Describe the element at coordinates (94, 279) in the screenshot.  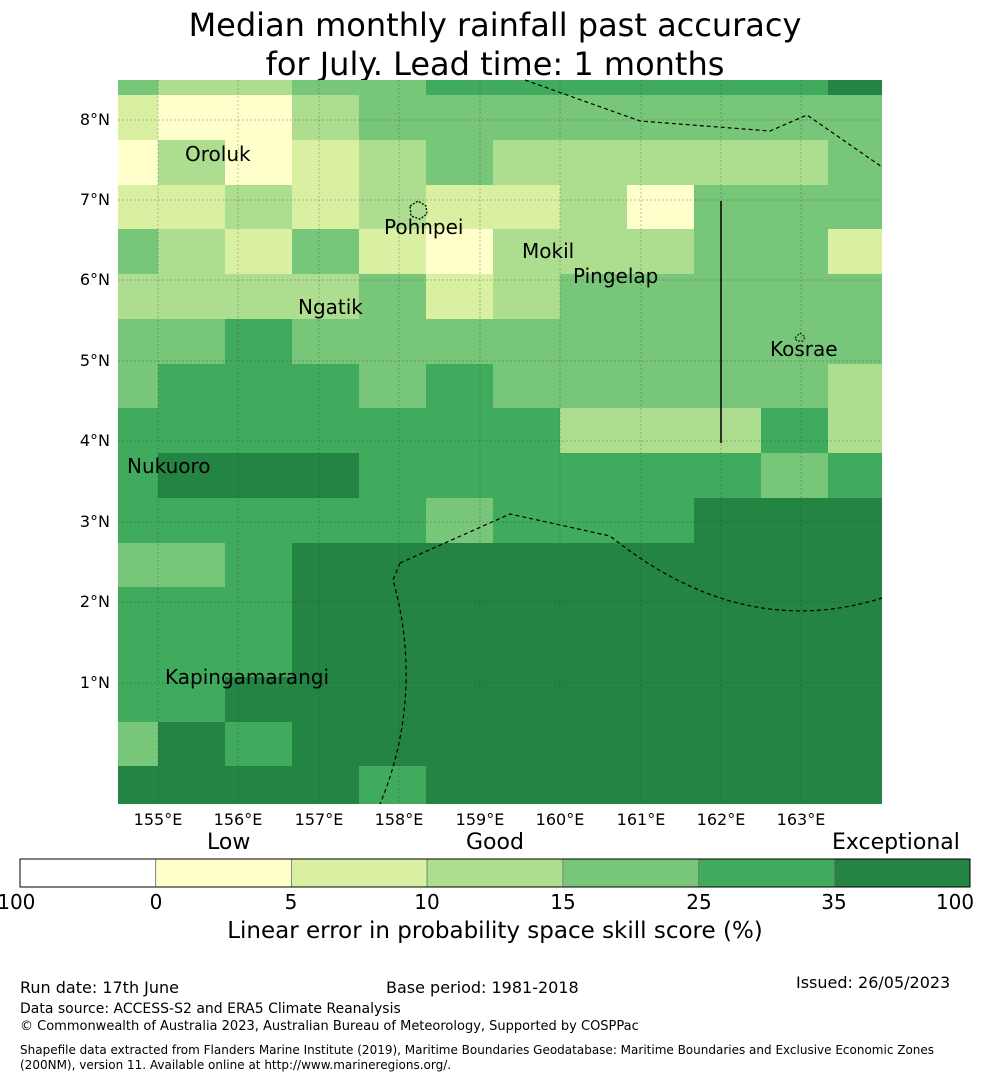
I see `lat-label: 6°N` at that location.